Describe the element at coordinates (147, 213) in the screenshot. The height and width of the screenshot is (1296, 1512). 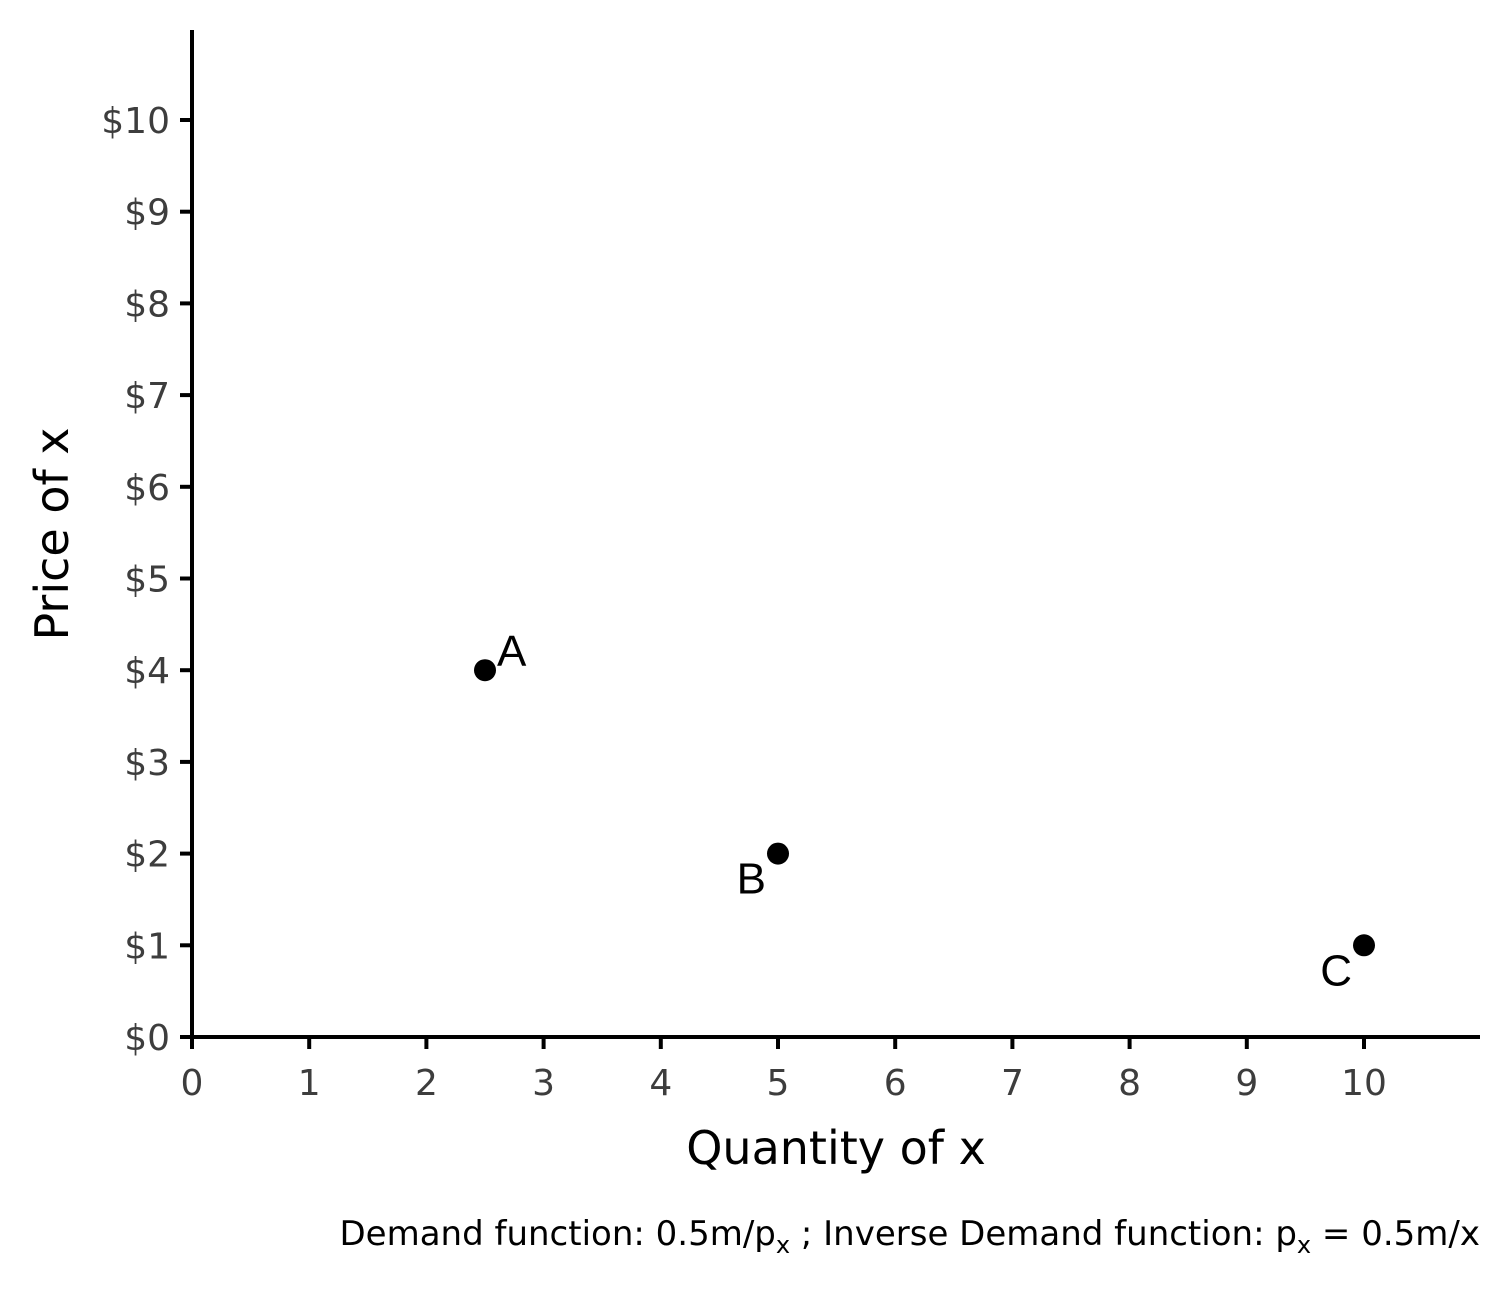
I see `y-tick-label: $9` at that location.